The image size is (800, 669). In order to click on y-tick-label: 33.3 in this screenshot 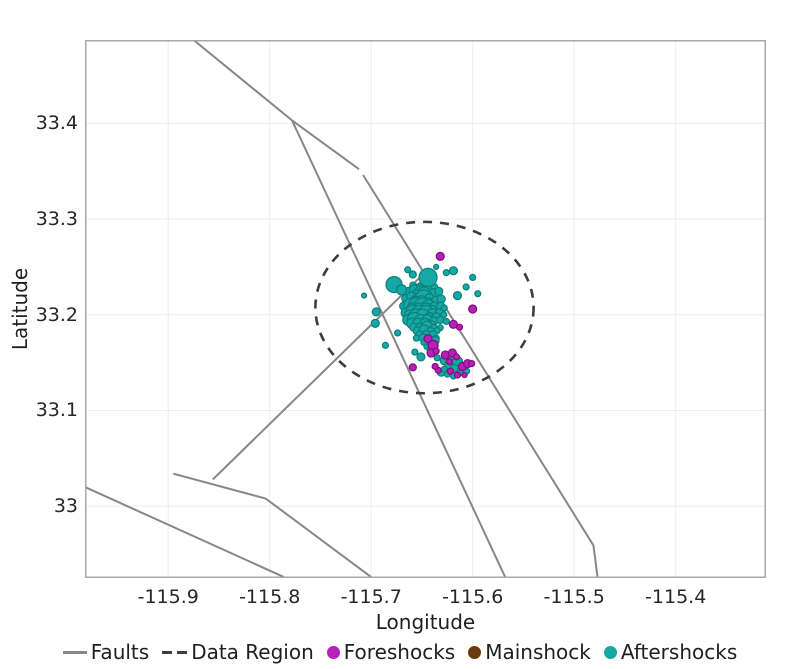, I will do `click(56, 219)`.